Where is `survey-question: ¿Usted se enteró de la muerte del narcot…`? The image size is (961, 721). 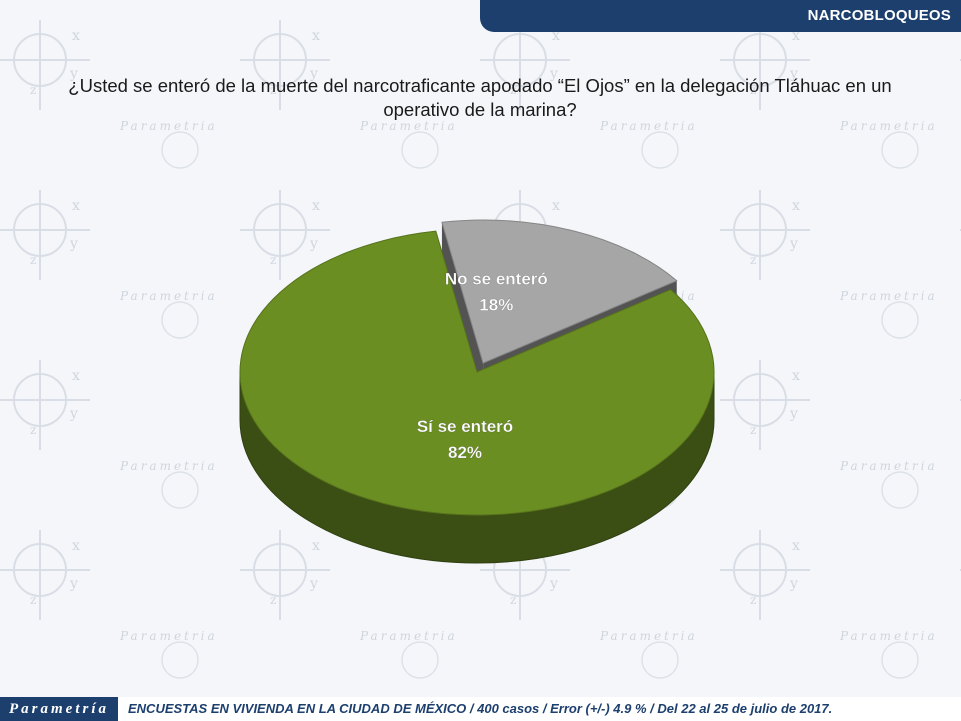 survey-question: ¿Usted se enteró de la muerte del narcot… is located at coordinates (480, 97).